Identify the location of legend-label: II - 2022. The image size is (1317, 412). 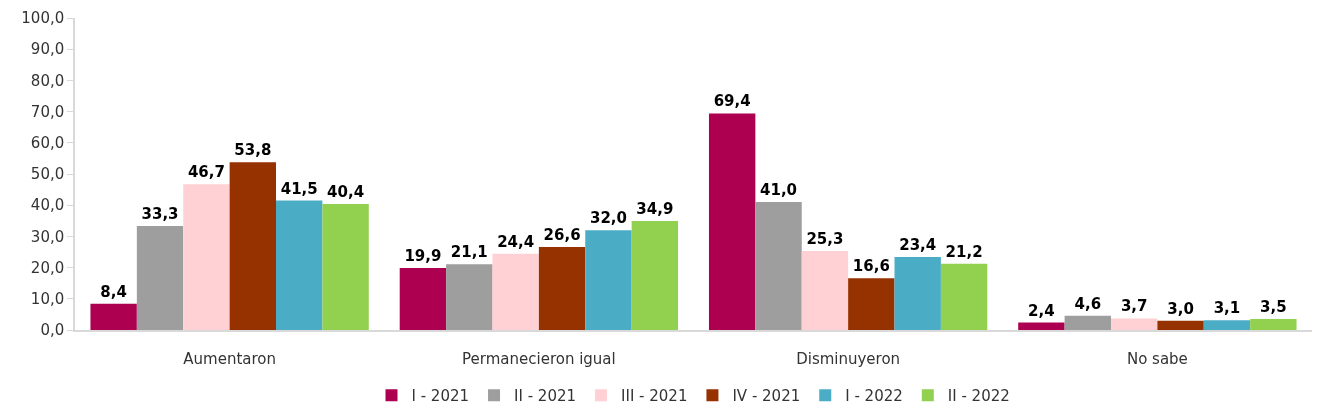
(978, 396).